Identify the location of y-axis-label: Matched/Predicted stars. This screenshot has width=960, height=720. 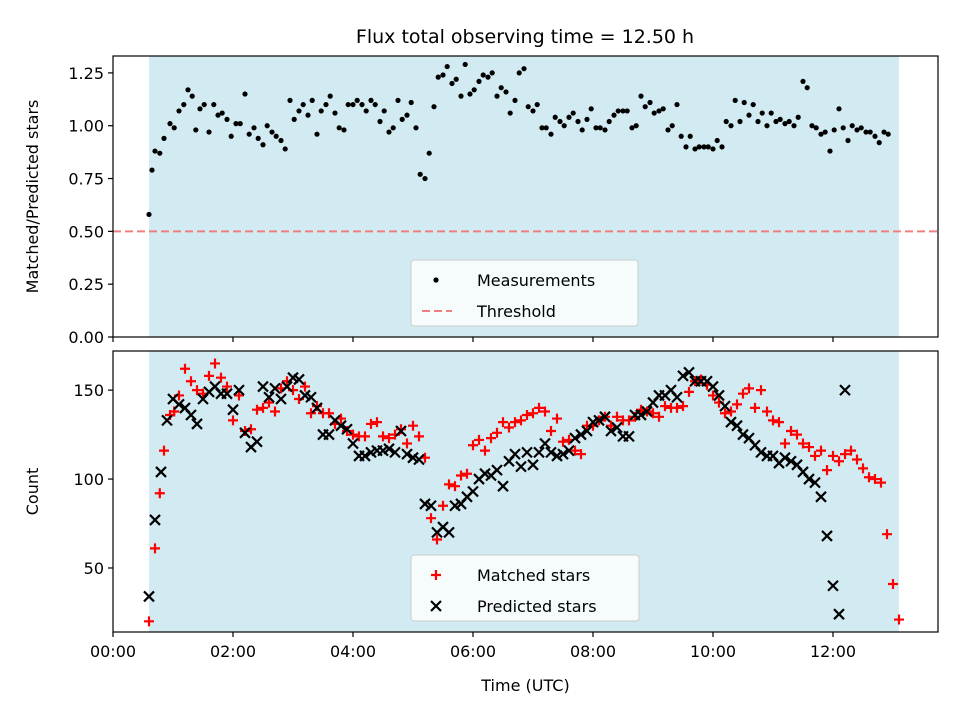
(32, 197).